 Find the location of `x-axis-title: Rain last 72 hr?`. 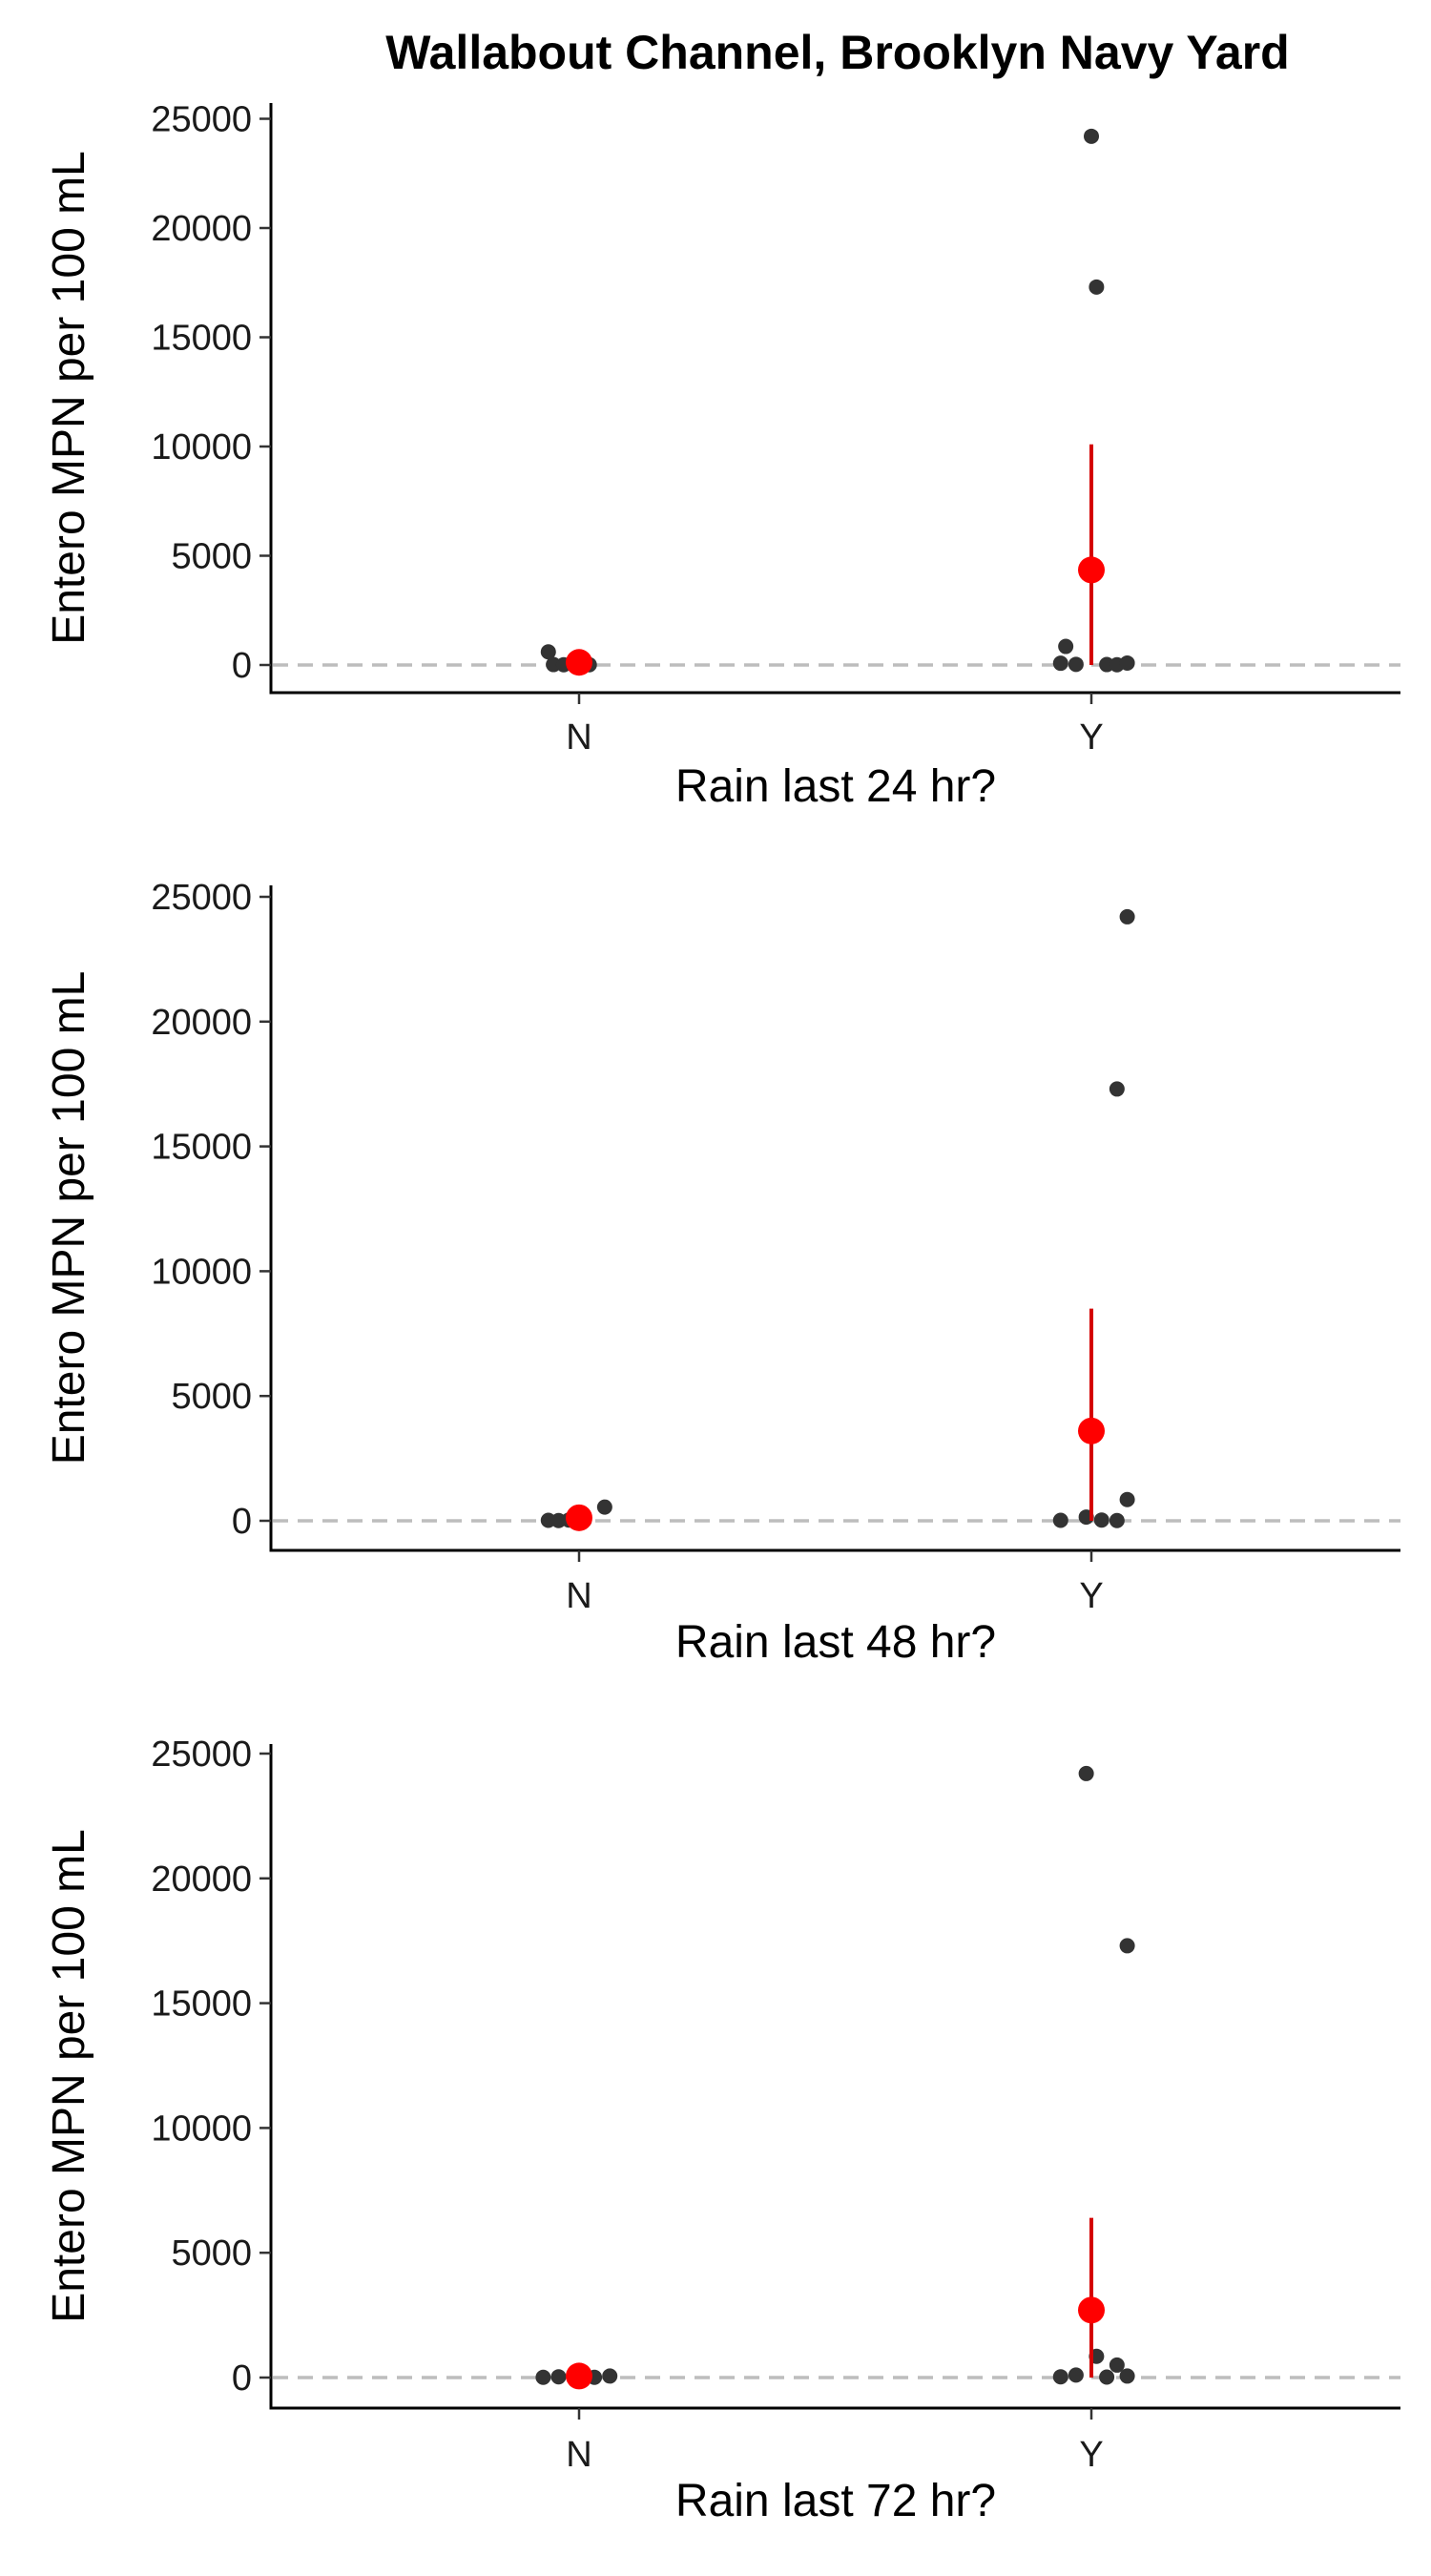

x-axis-title: Rain last 72 hr? is located at coordinates (835, 2501).